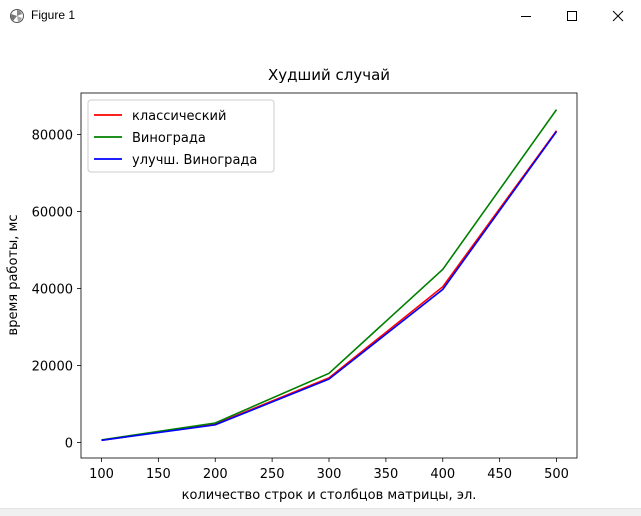  Describe the element at coordinates (52, 367) in the screenshot. I see `y-tick-label: 20000` at that location.